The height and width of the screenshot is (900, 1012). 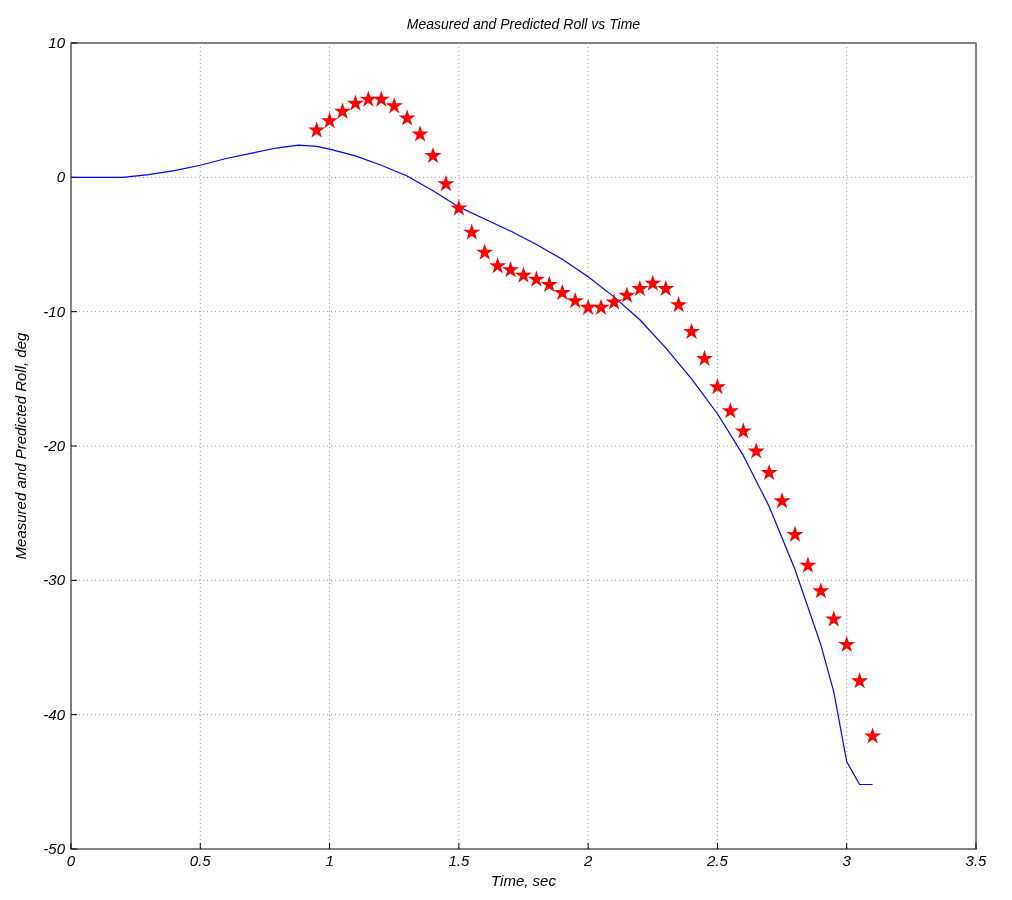 I want to click on x-tick-label: 3.5, so click(x=976, y=860).